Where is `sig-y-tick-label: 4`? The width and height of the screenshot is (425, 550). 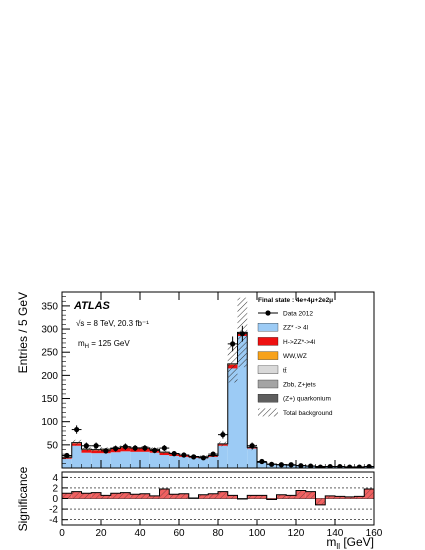 sig-y-tick-label: 4 is located at coordinates (55, 478).